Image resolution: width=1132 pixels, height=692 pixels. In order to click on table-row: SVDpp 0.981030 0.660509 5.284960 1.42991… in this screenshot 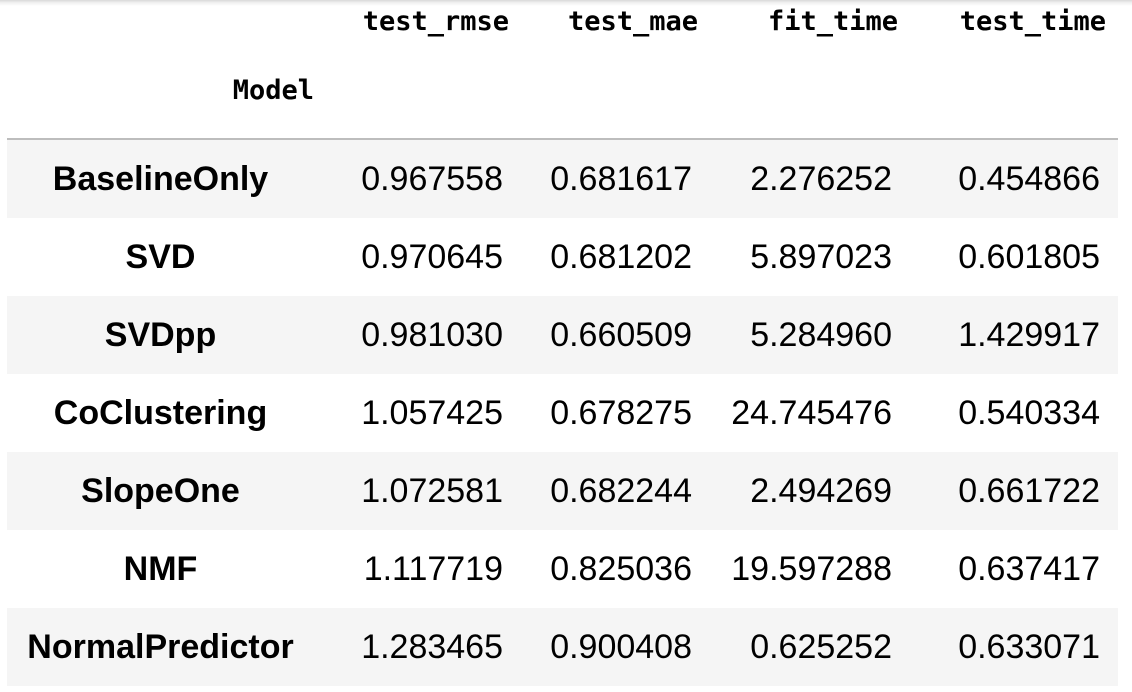, I will do `click(562, 335)`.